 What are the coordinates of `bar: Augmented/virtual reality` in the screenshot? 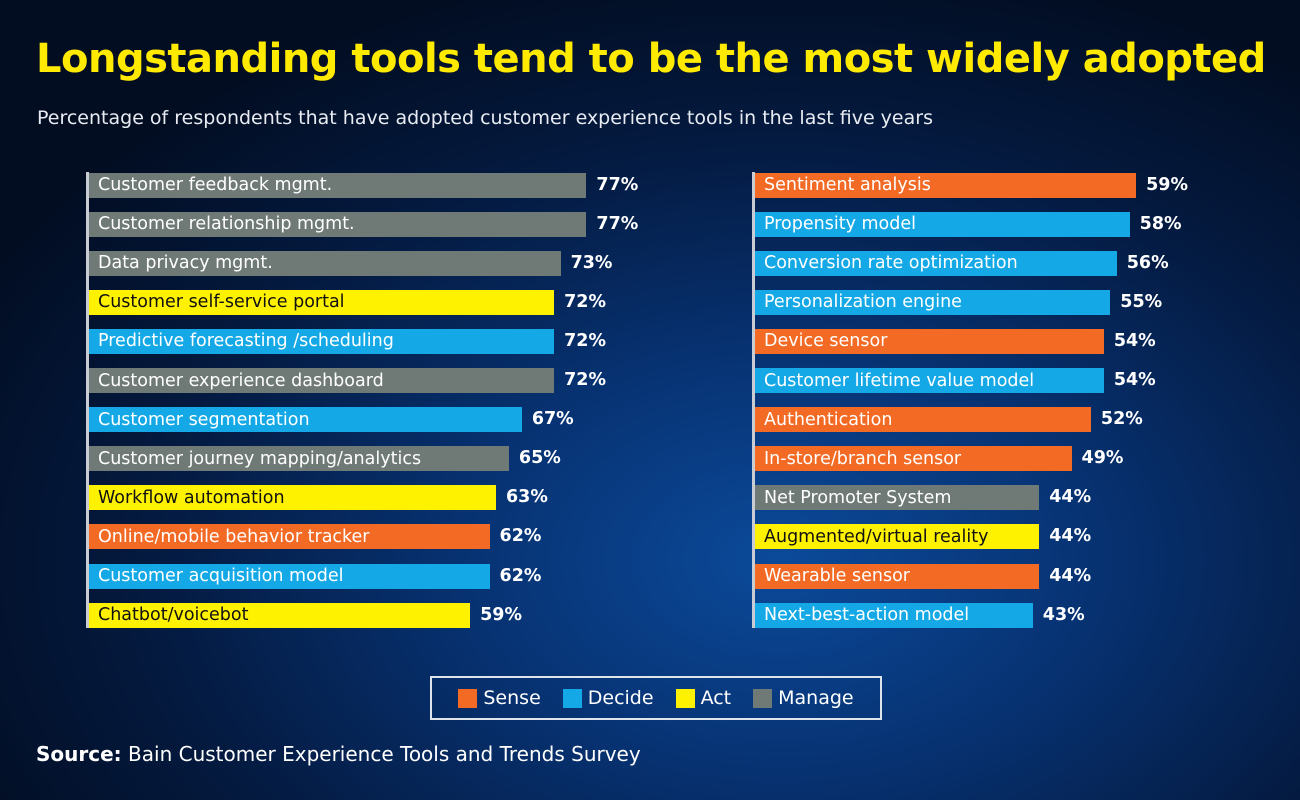 It's located at (897, 537).